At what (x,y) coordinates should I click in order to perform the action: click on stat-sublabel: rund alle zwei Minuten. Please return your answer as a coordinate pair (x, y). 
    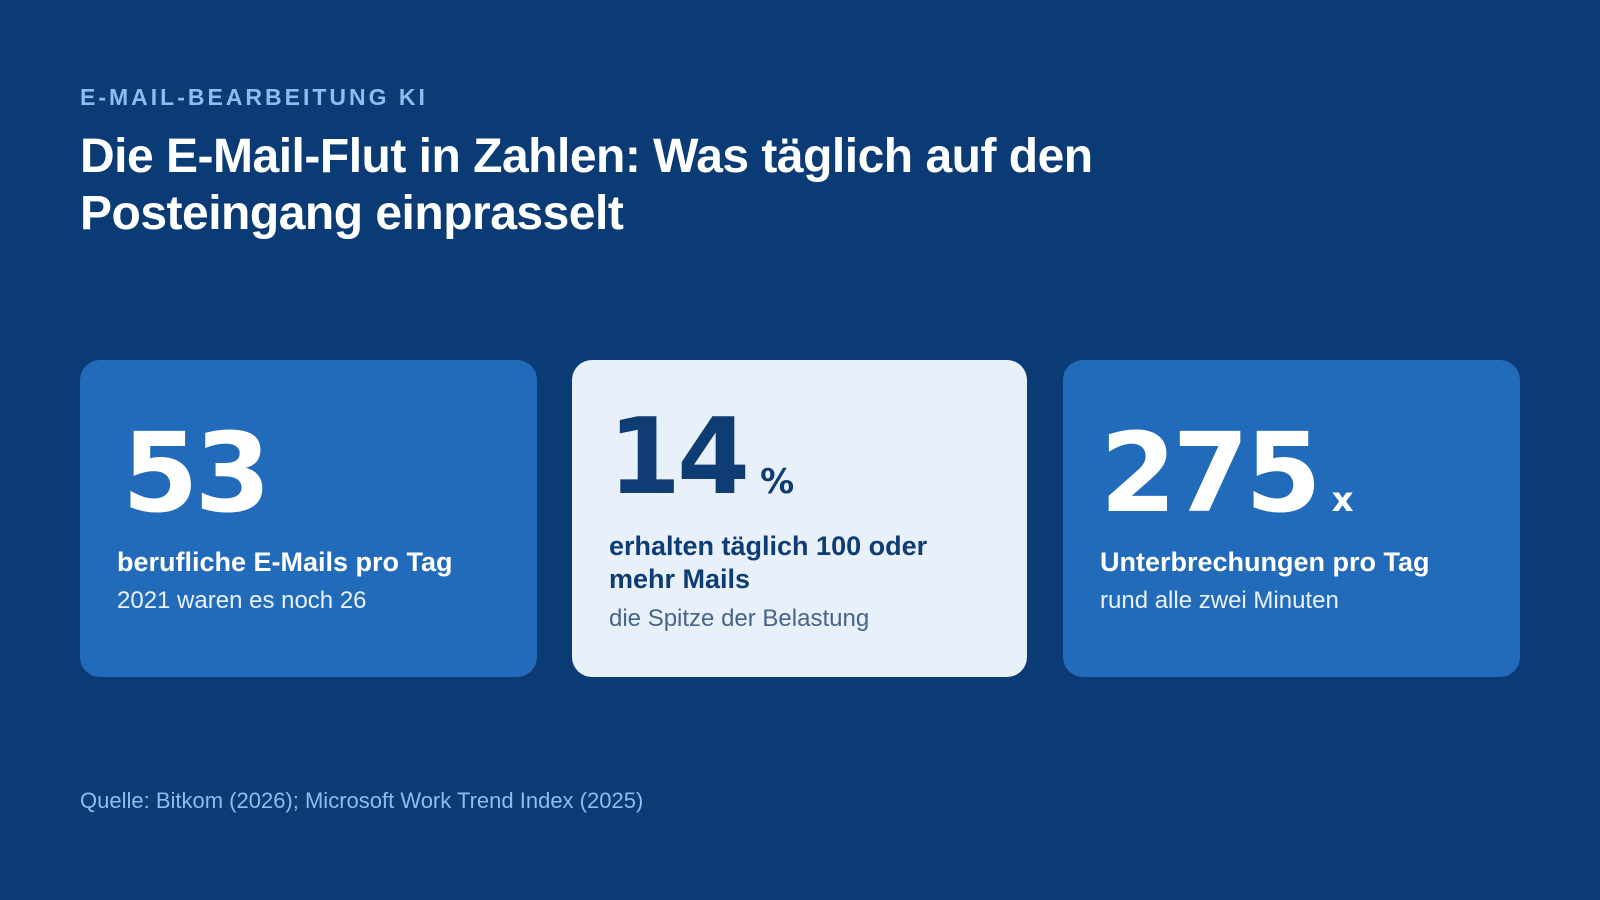
    Looking at the image, I should click on (1219, 600).